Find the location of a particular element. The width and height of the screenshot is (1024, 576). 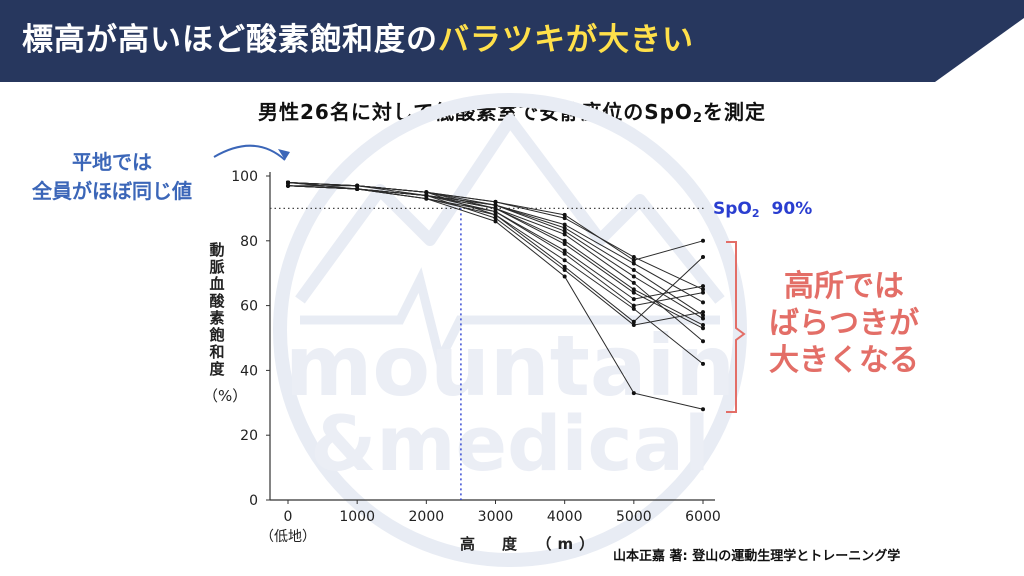

x-tick-label-0: 0 is located at coordinates (288, 517).